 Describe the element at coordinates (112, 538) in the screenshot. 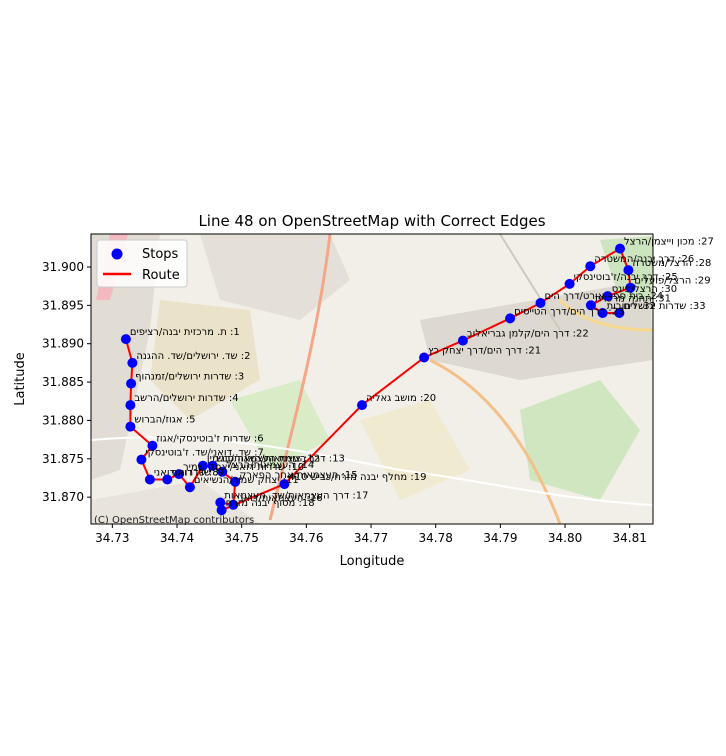

I see `x-tick-label: 34.73` at that location.